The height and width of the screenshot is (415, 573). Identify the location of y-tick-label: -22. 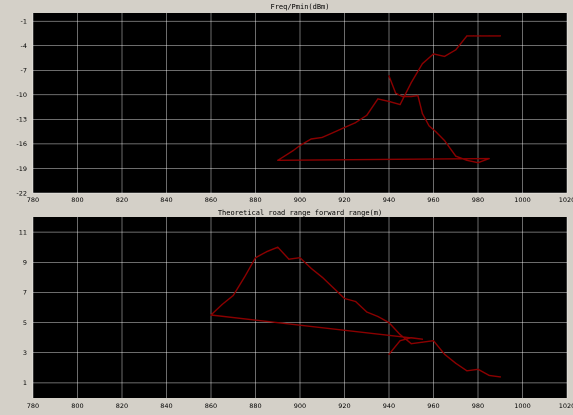
(21, 193).